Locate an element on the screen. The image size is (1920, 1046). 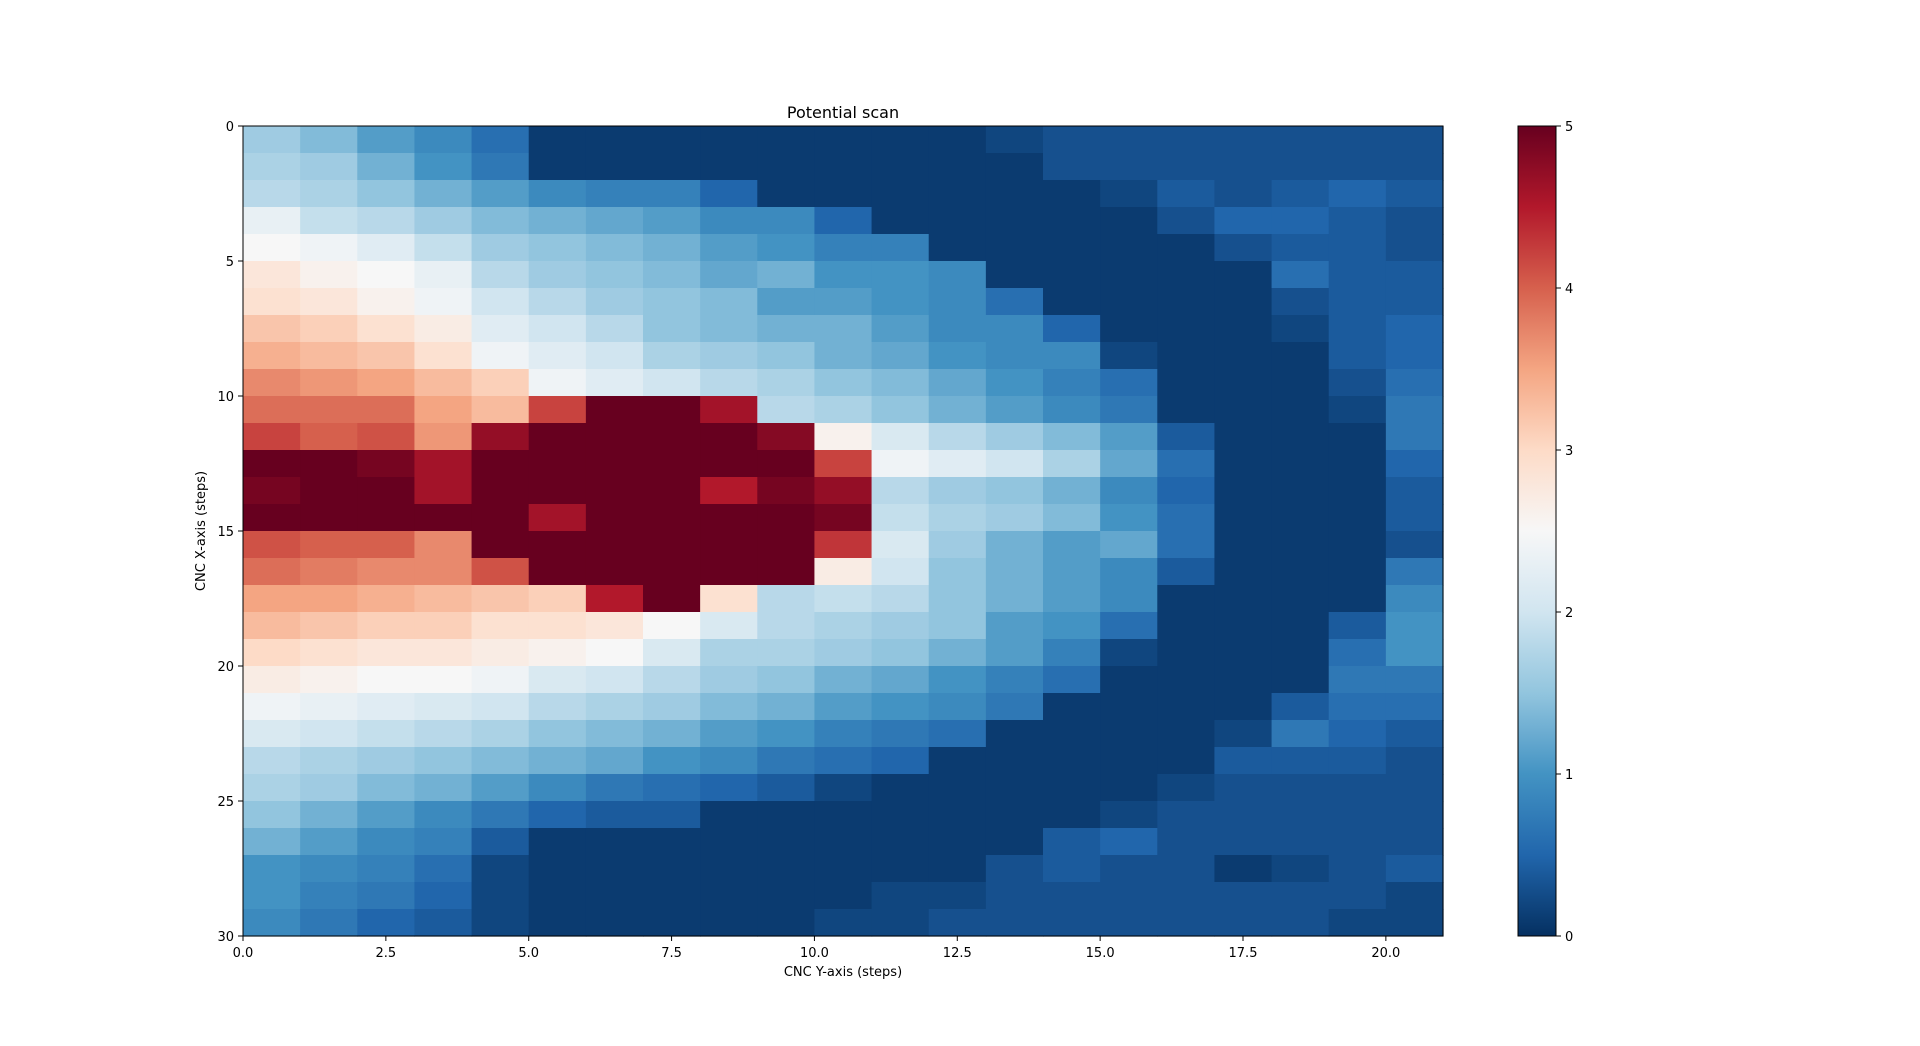
y-axis-ticks: 0 5 10 15 20 25 30 is located at coordinates (230, 532).